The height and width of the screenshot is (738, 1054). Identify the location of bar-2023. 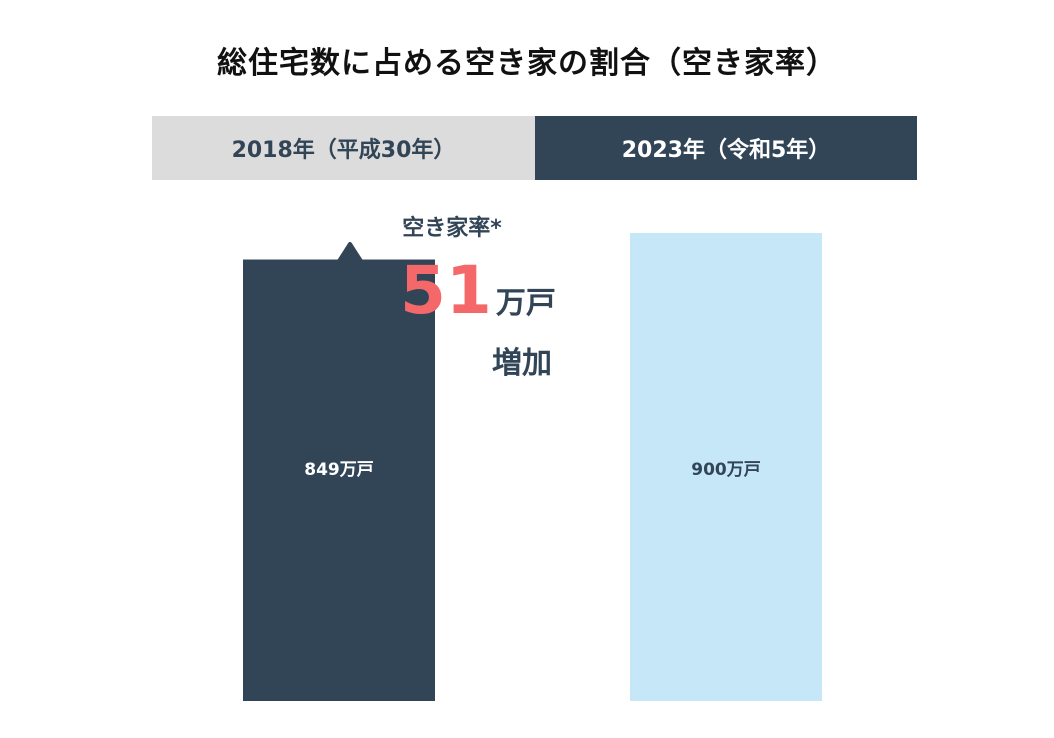
(726, 467).